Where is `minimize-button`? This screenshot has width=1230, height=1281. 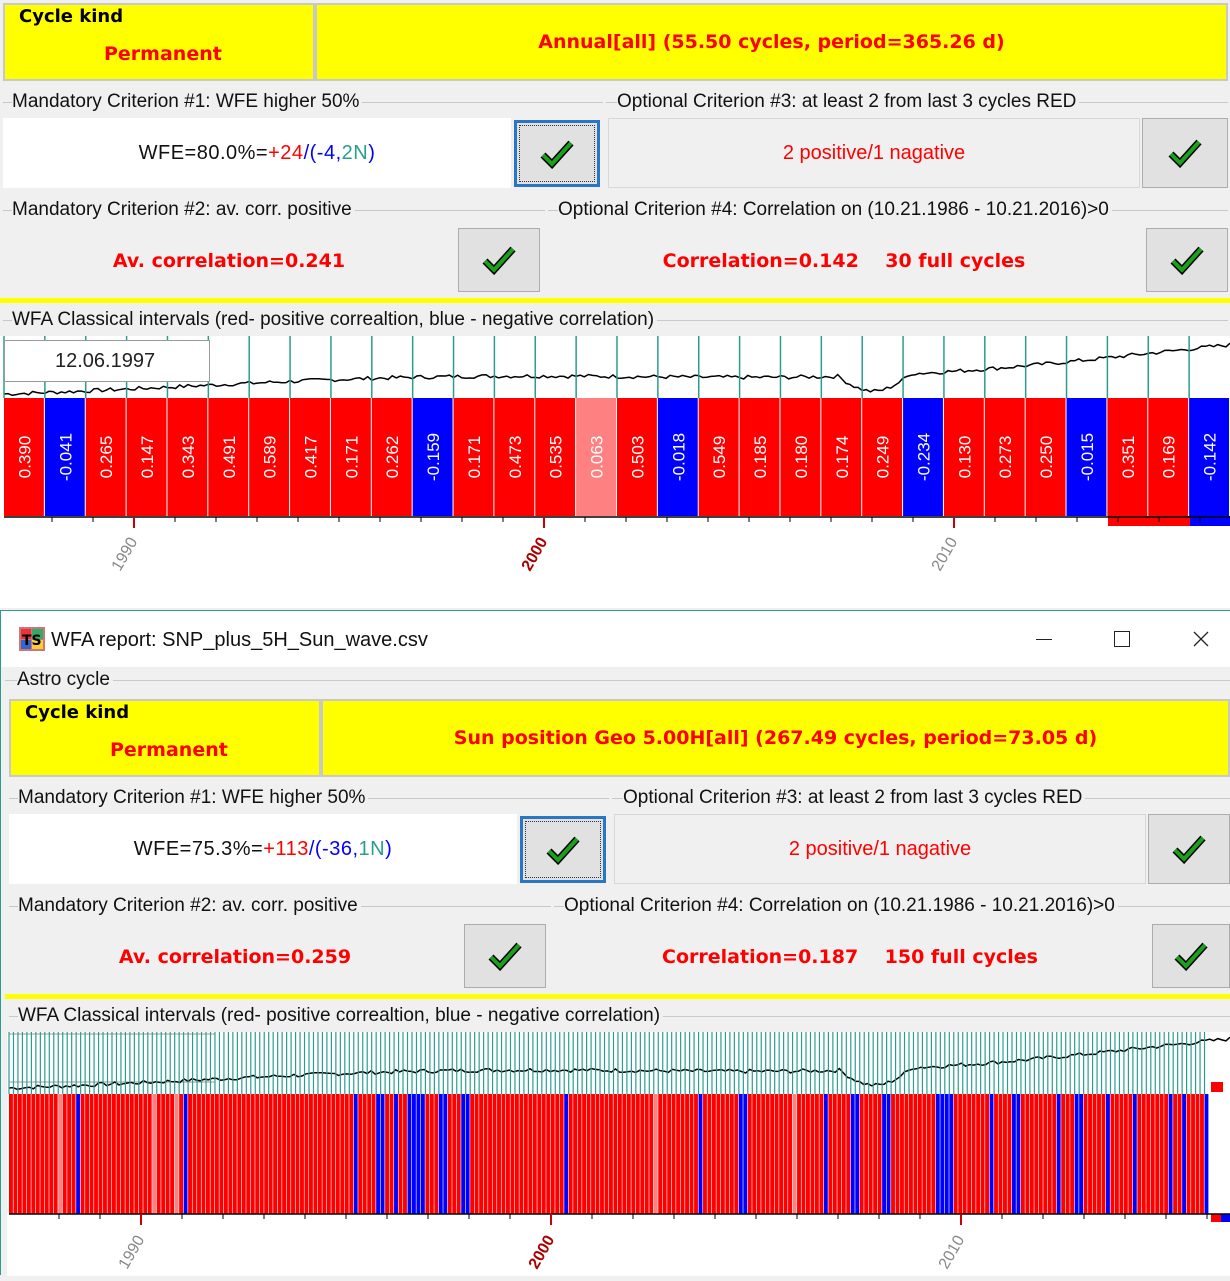
minimize-button is located at coordinates (1044, 639).